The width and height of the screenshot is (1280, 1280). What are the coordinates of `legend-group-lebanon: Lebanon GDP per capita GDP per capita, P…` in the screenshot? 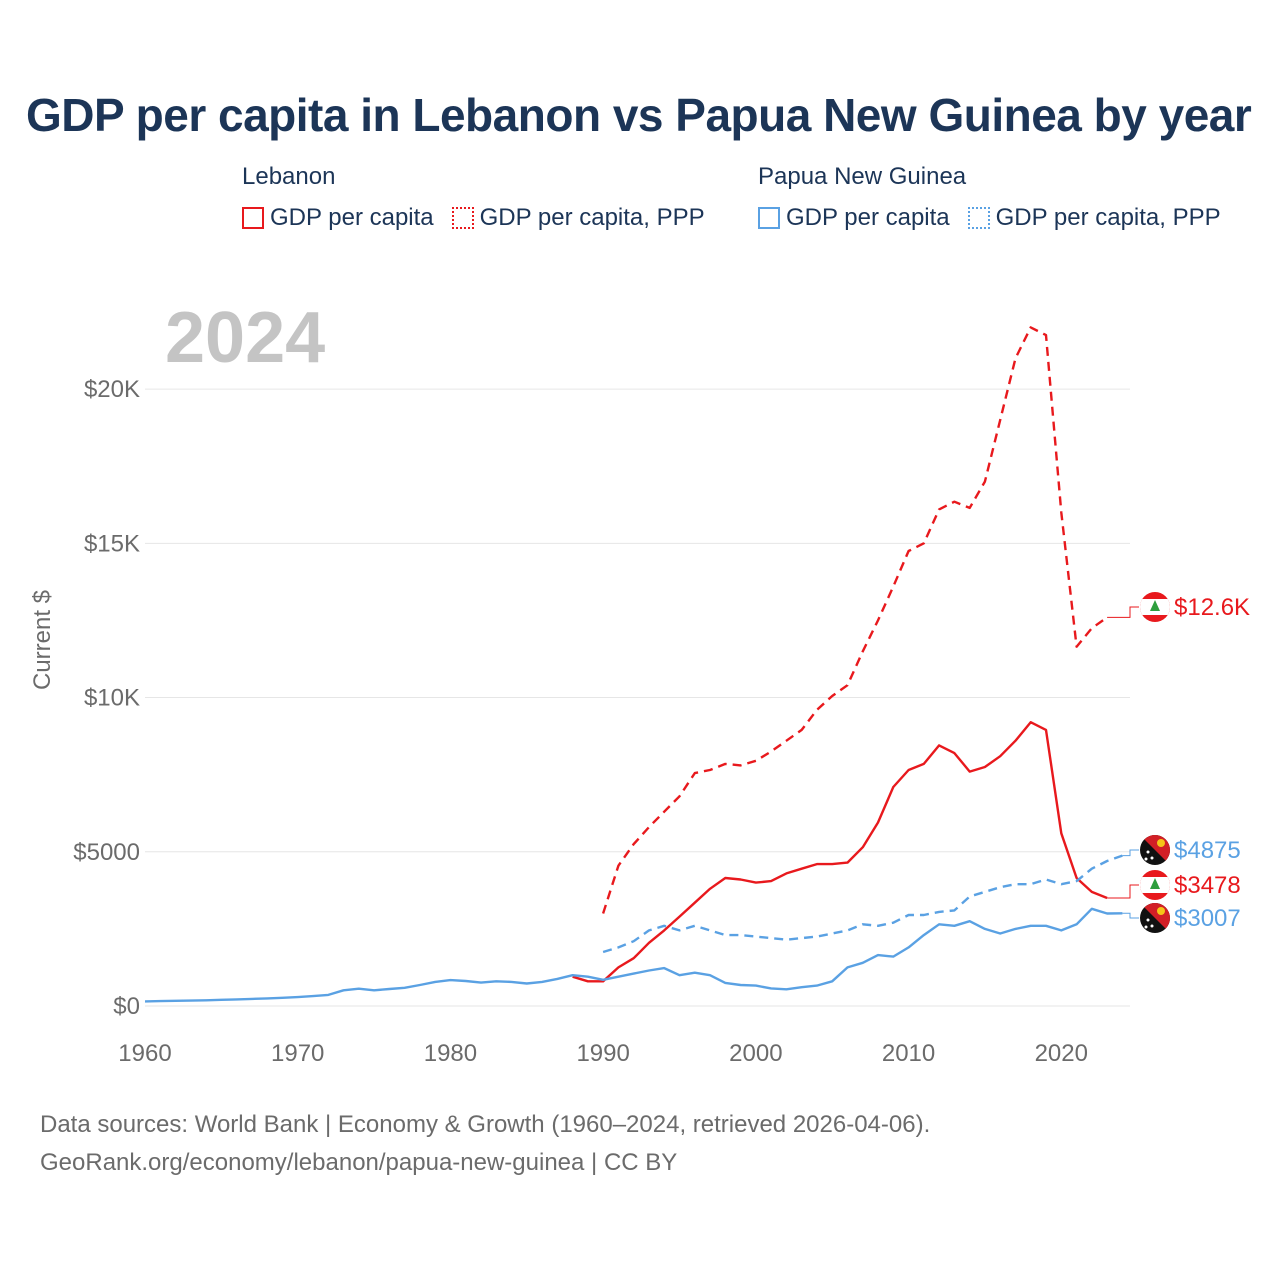 It's located at (473, 197).